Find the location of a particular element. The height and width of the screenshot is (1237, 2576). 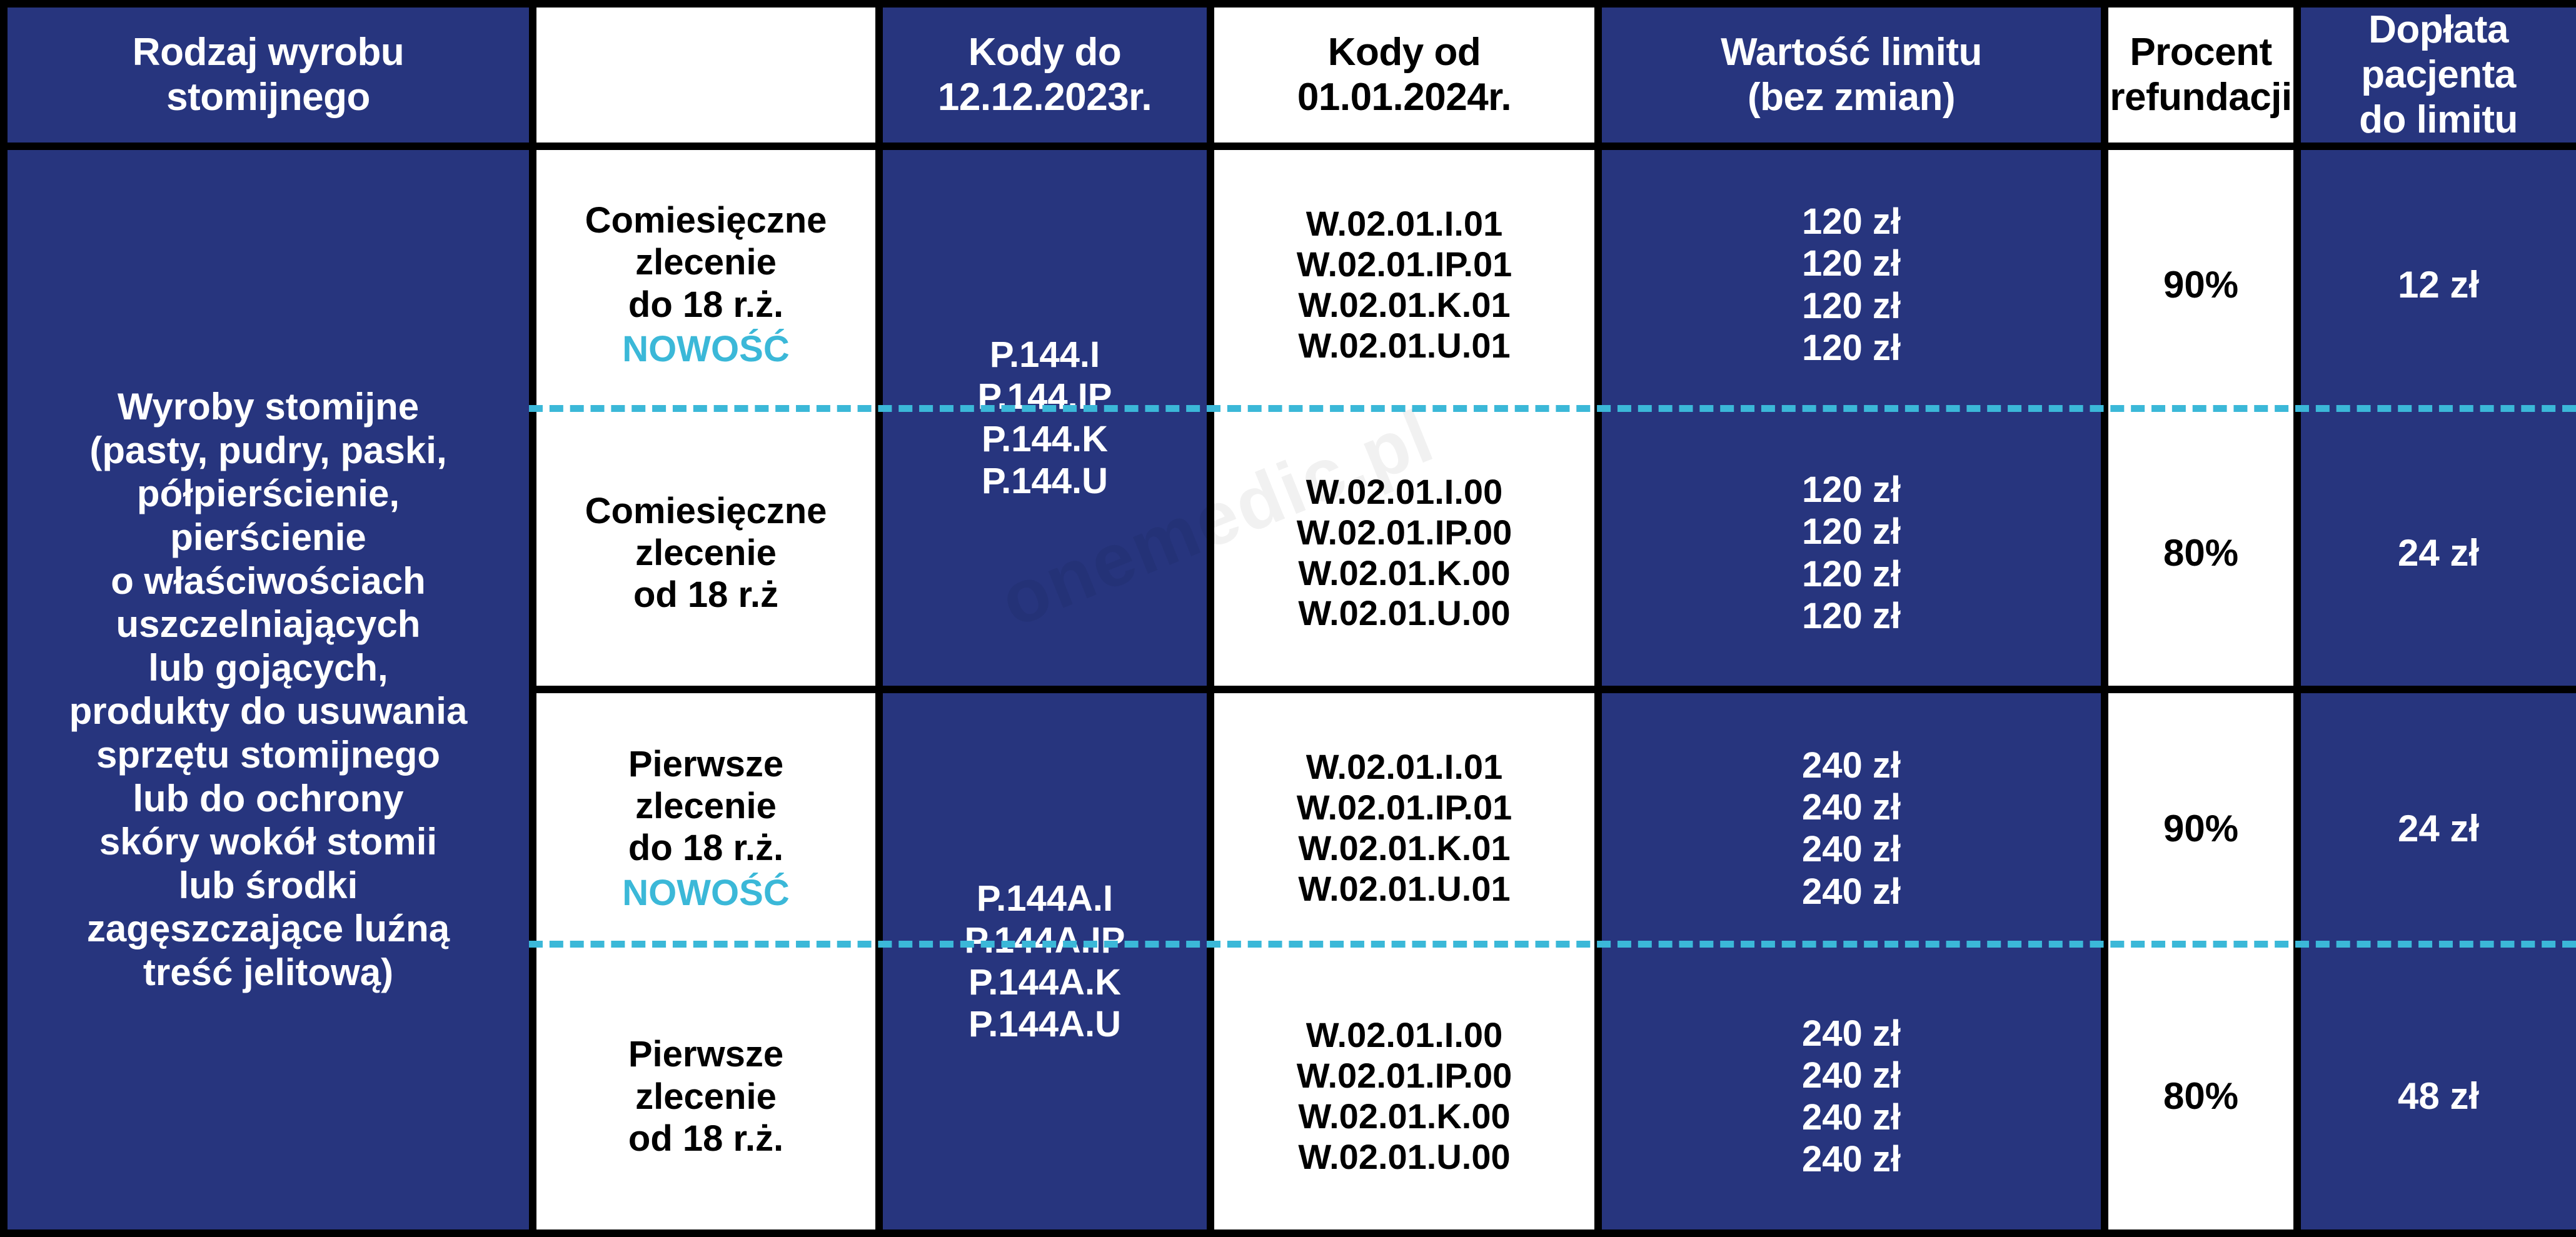

new-code: W.02.01.I.00 is located at coordinates (1404, 1035).